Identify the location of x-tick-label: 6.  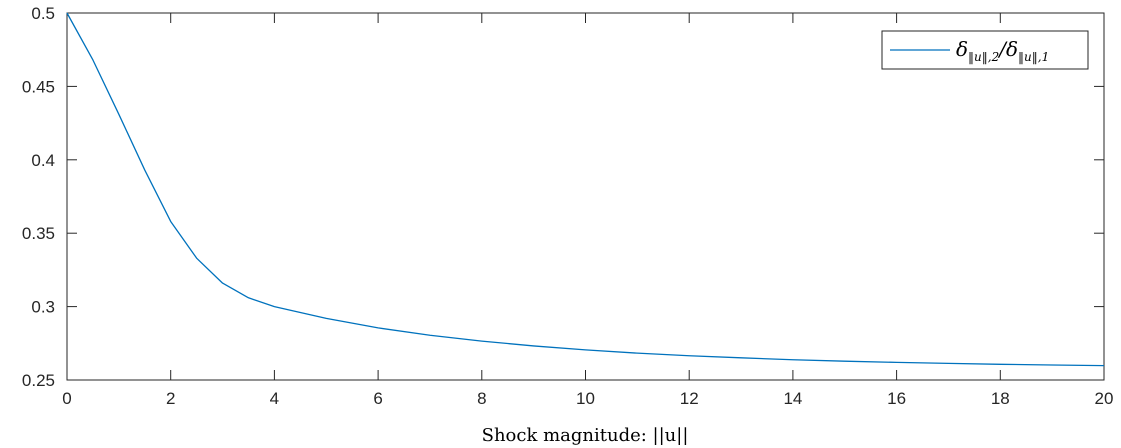
(377, 398).